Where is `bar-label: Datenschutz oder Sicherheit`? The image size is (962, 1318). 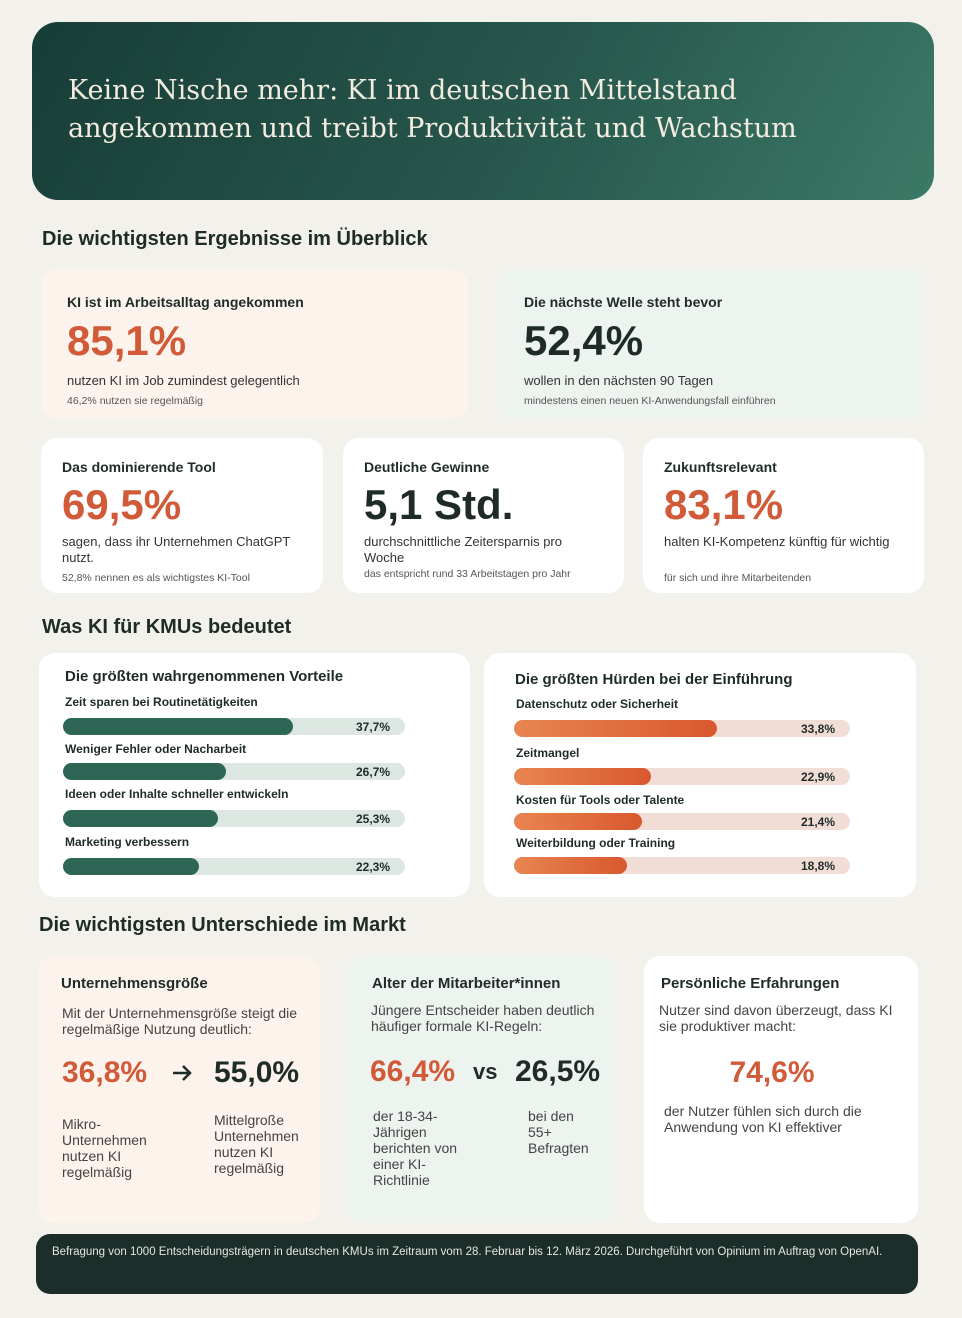 bar-label: Datenschutz oder Sicherheit is located at coordinates (597, 704).